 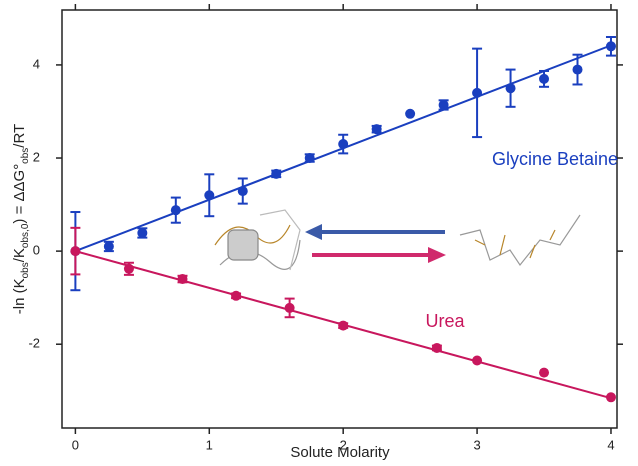 What do you see at coordinates (257, 240) in the screenshot?
I see `molecule-folded` at bounding box center [257, 240].